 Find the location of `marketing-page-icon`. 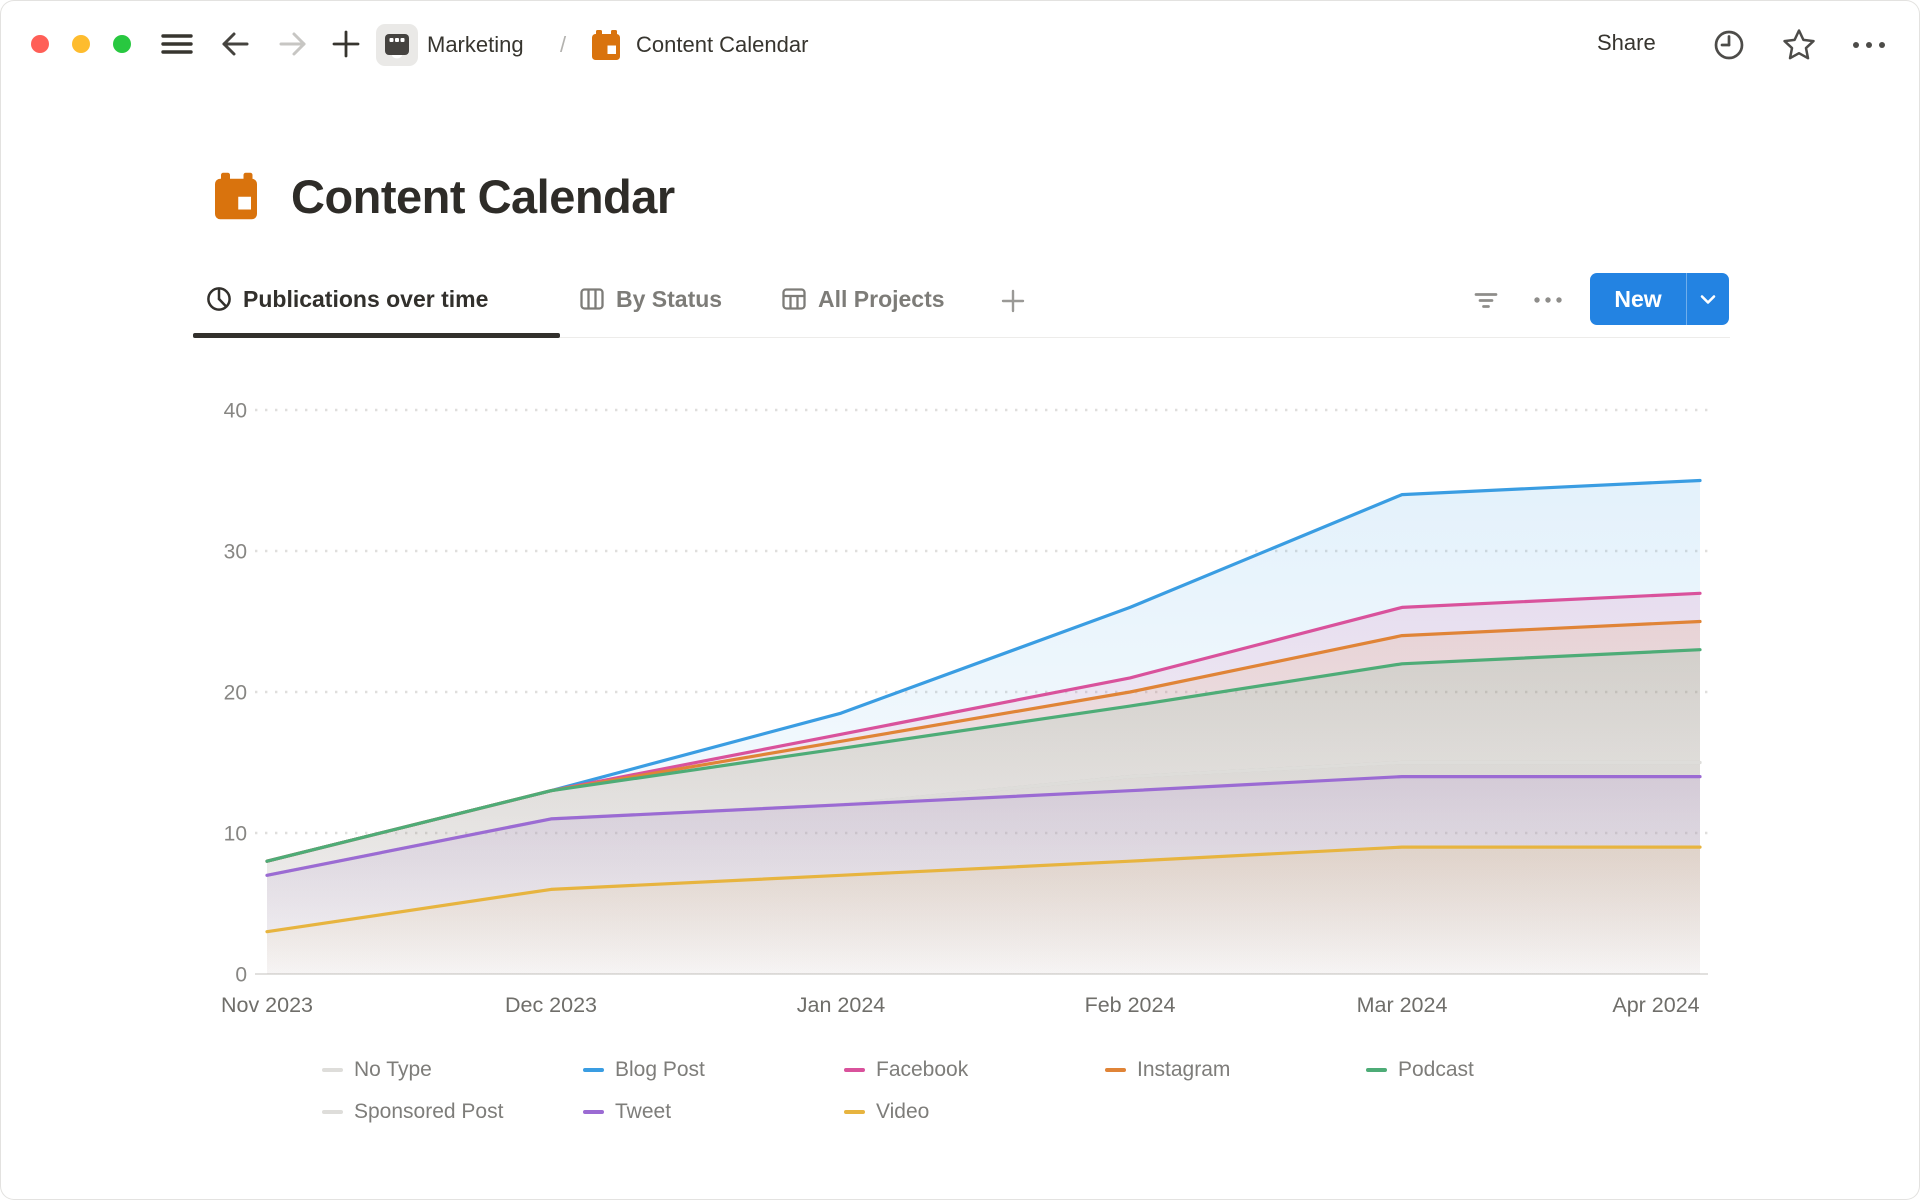

marketing-page-icon is located at coordinates (397, 46).